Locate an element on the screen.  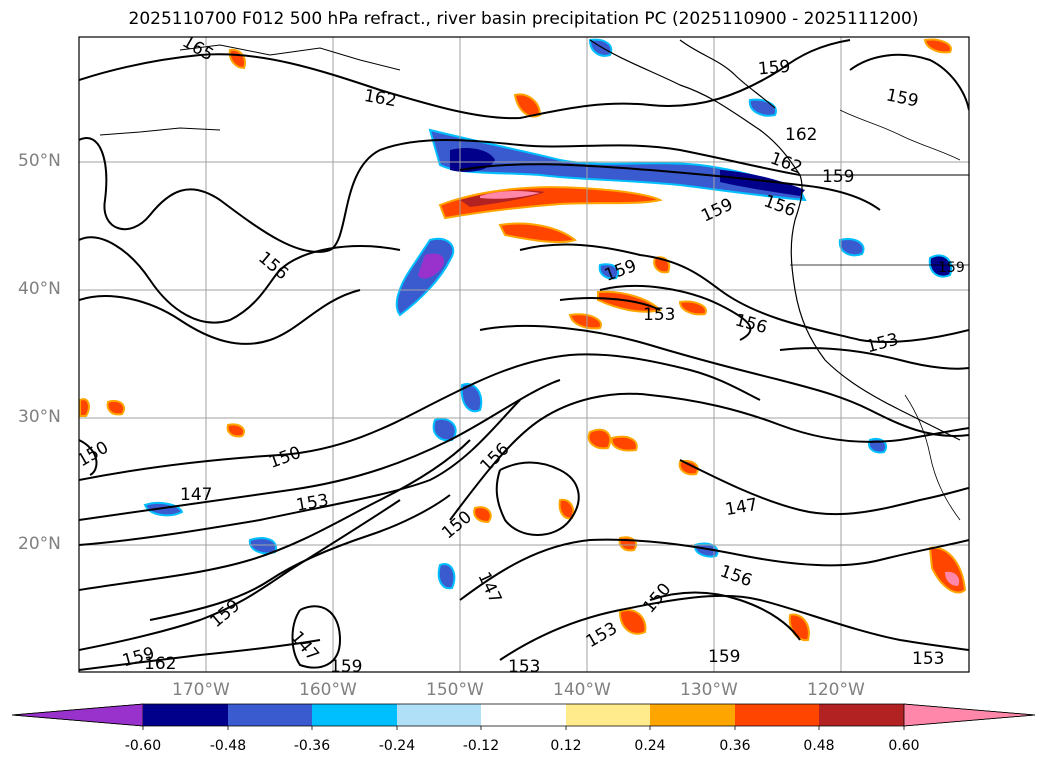
colorbar-tick-label: 0.12 is located at coordinates (566, 746).